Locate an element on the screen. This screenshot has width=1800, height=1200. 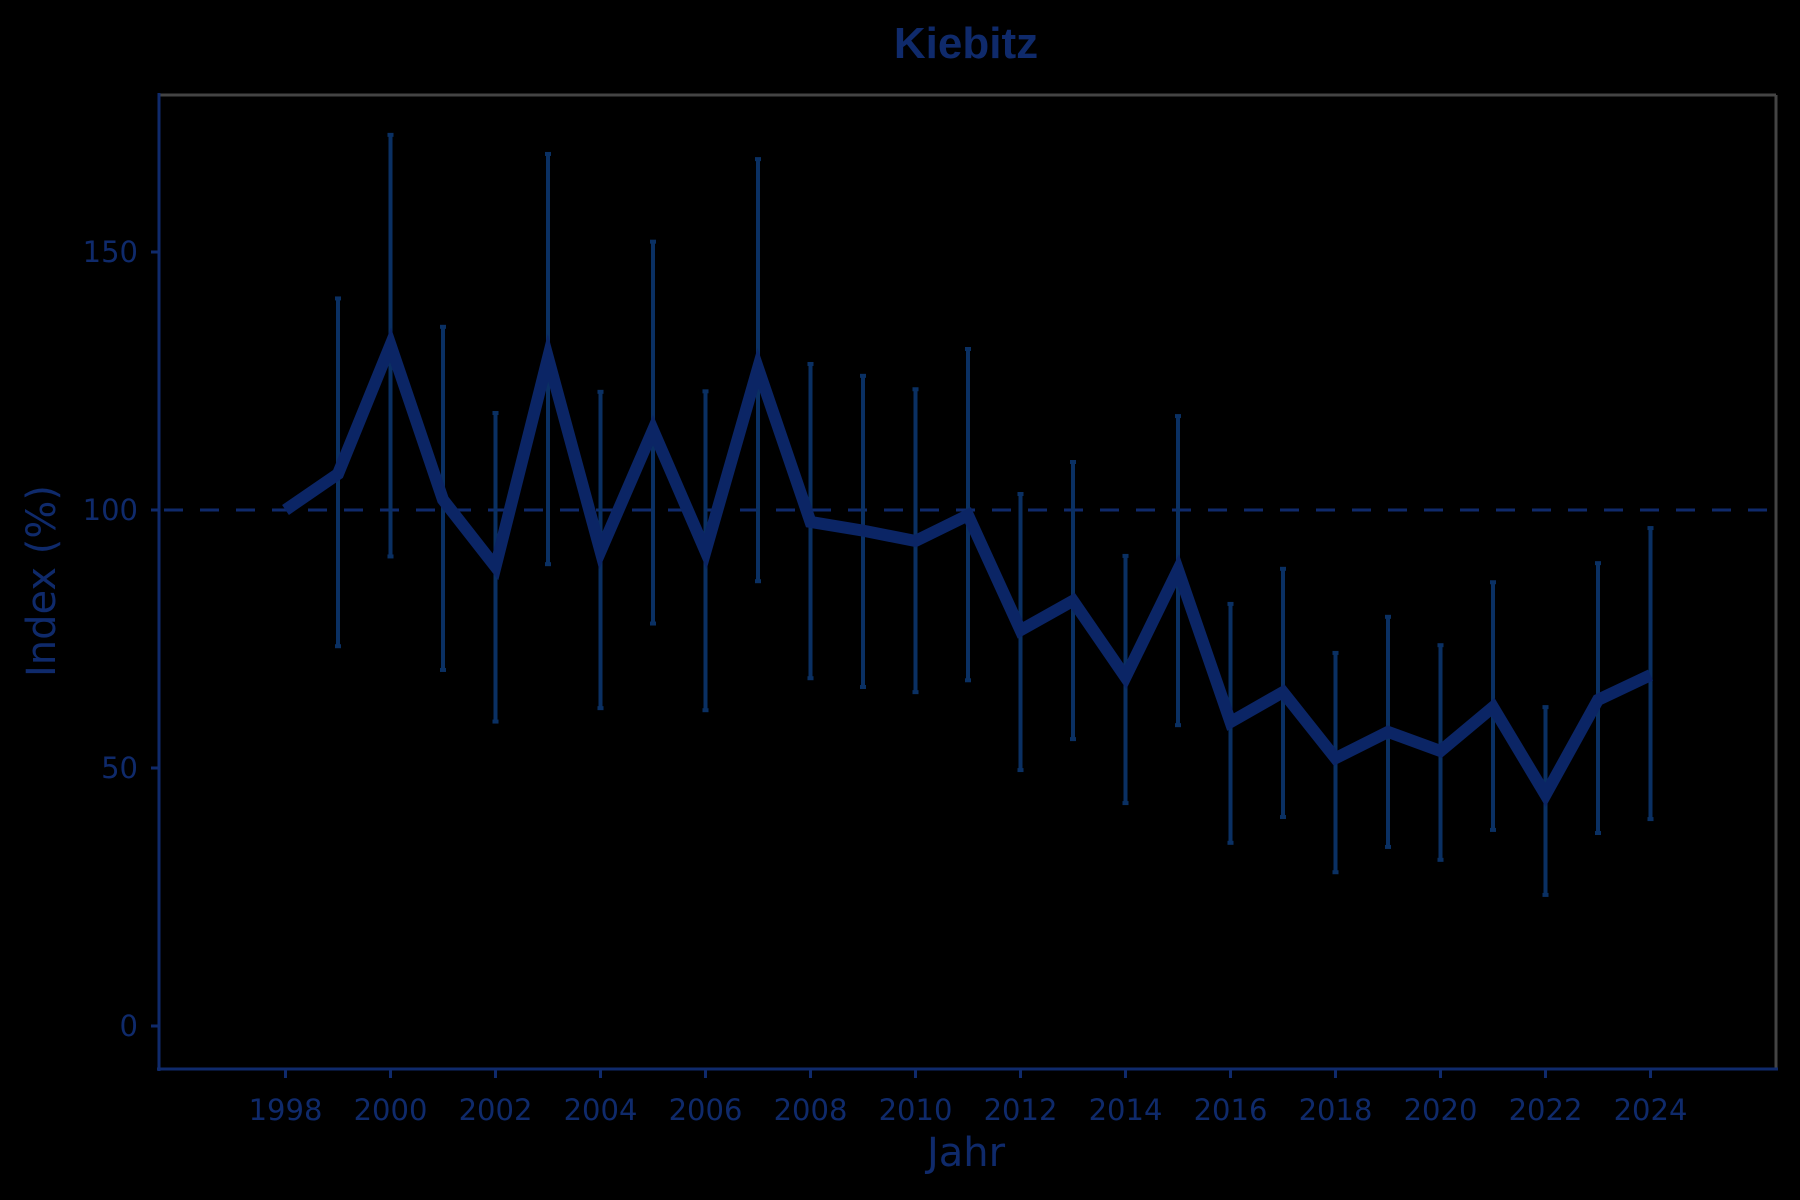
x-axis-title: Jahr is located at coordinates (965, 1153).